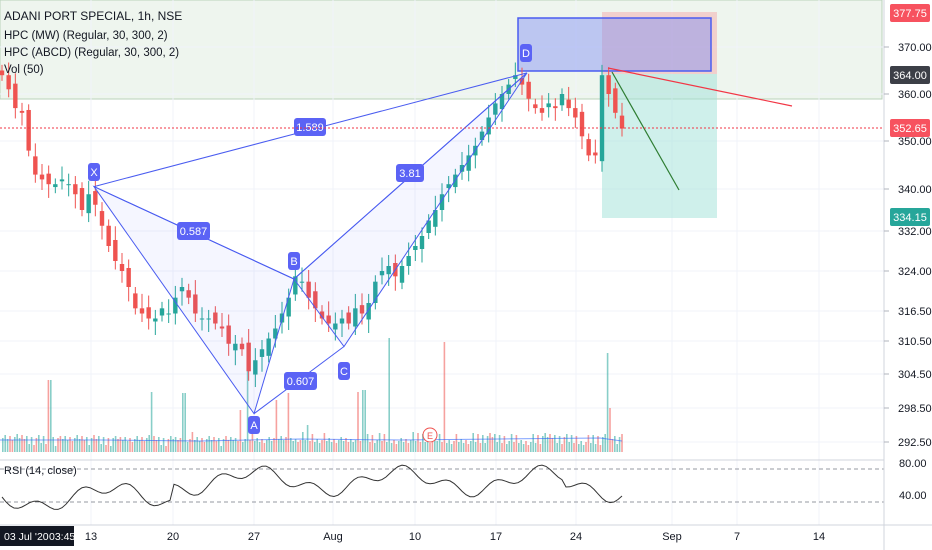 This screenshot has height=550, width=932. I want to click on indicator-hpc-mw: HPC (MW) (Regular, 30, 300, 2), so click(86, 36).